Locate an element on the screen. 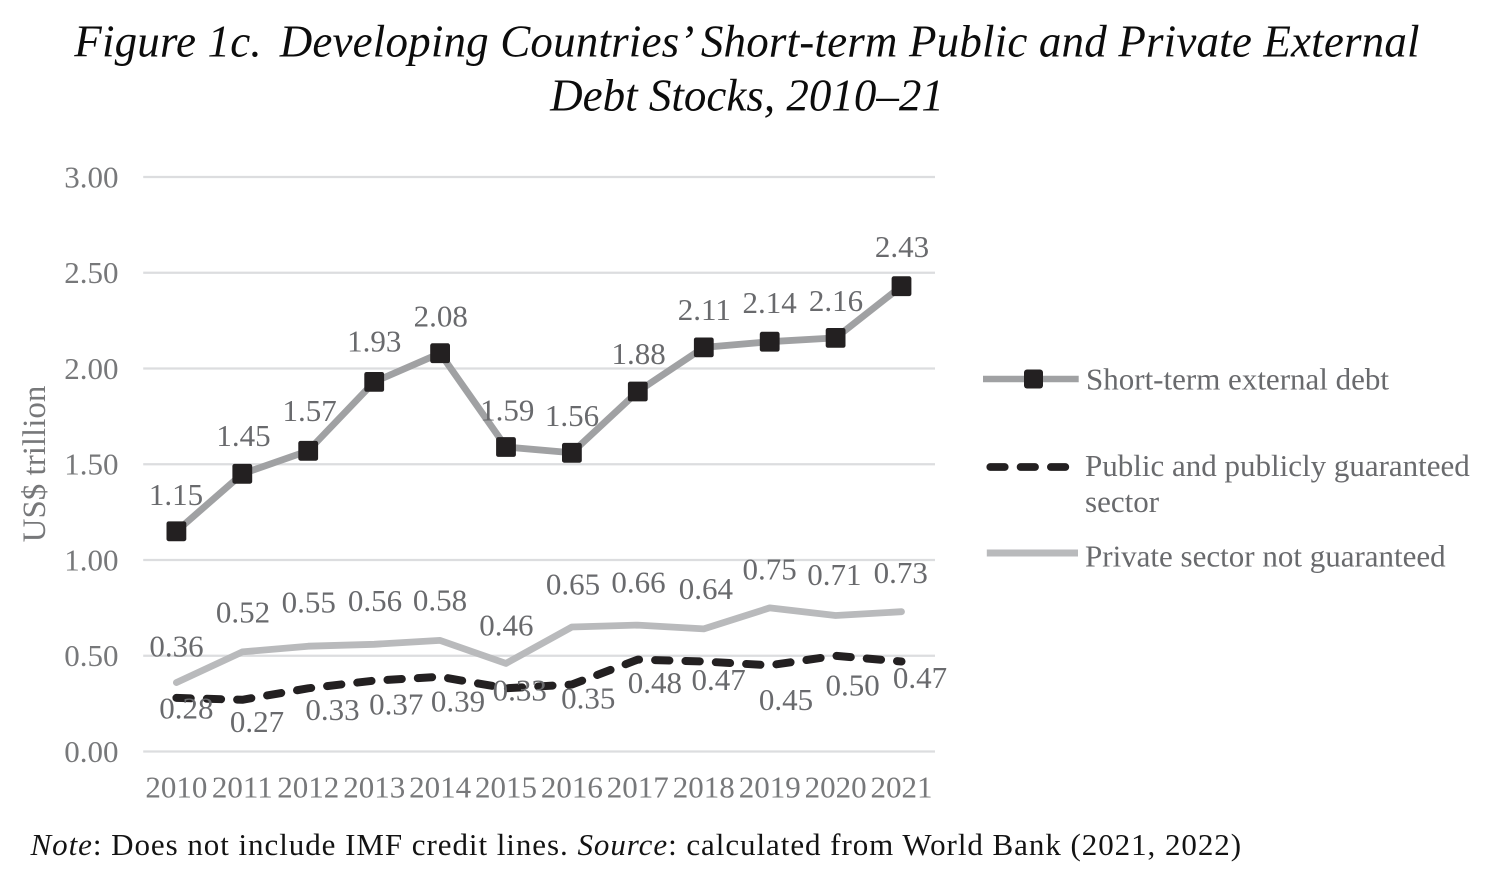 This screenshot has height=878, width=1494. svg-text: 1.93 is located at coordinates (374, 341).